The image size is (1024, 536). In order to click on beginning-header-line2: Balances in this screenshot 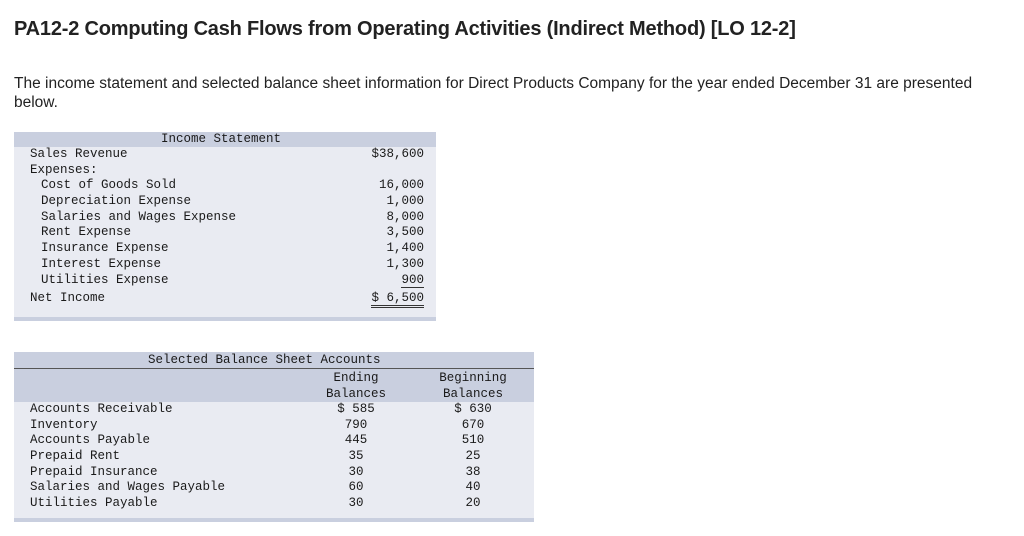, I will do `click(472, 393)`.